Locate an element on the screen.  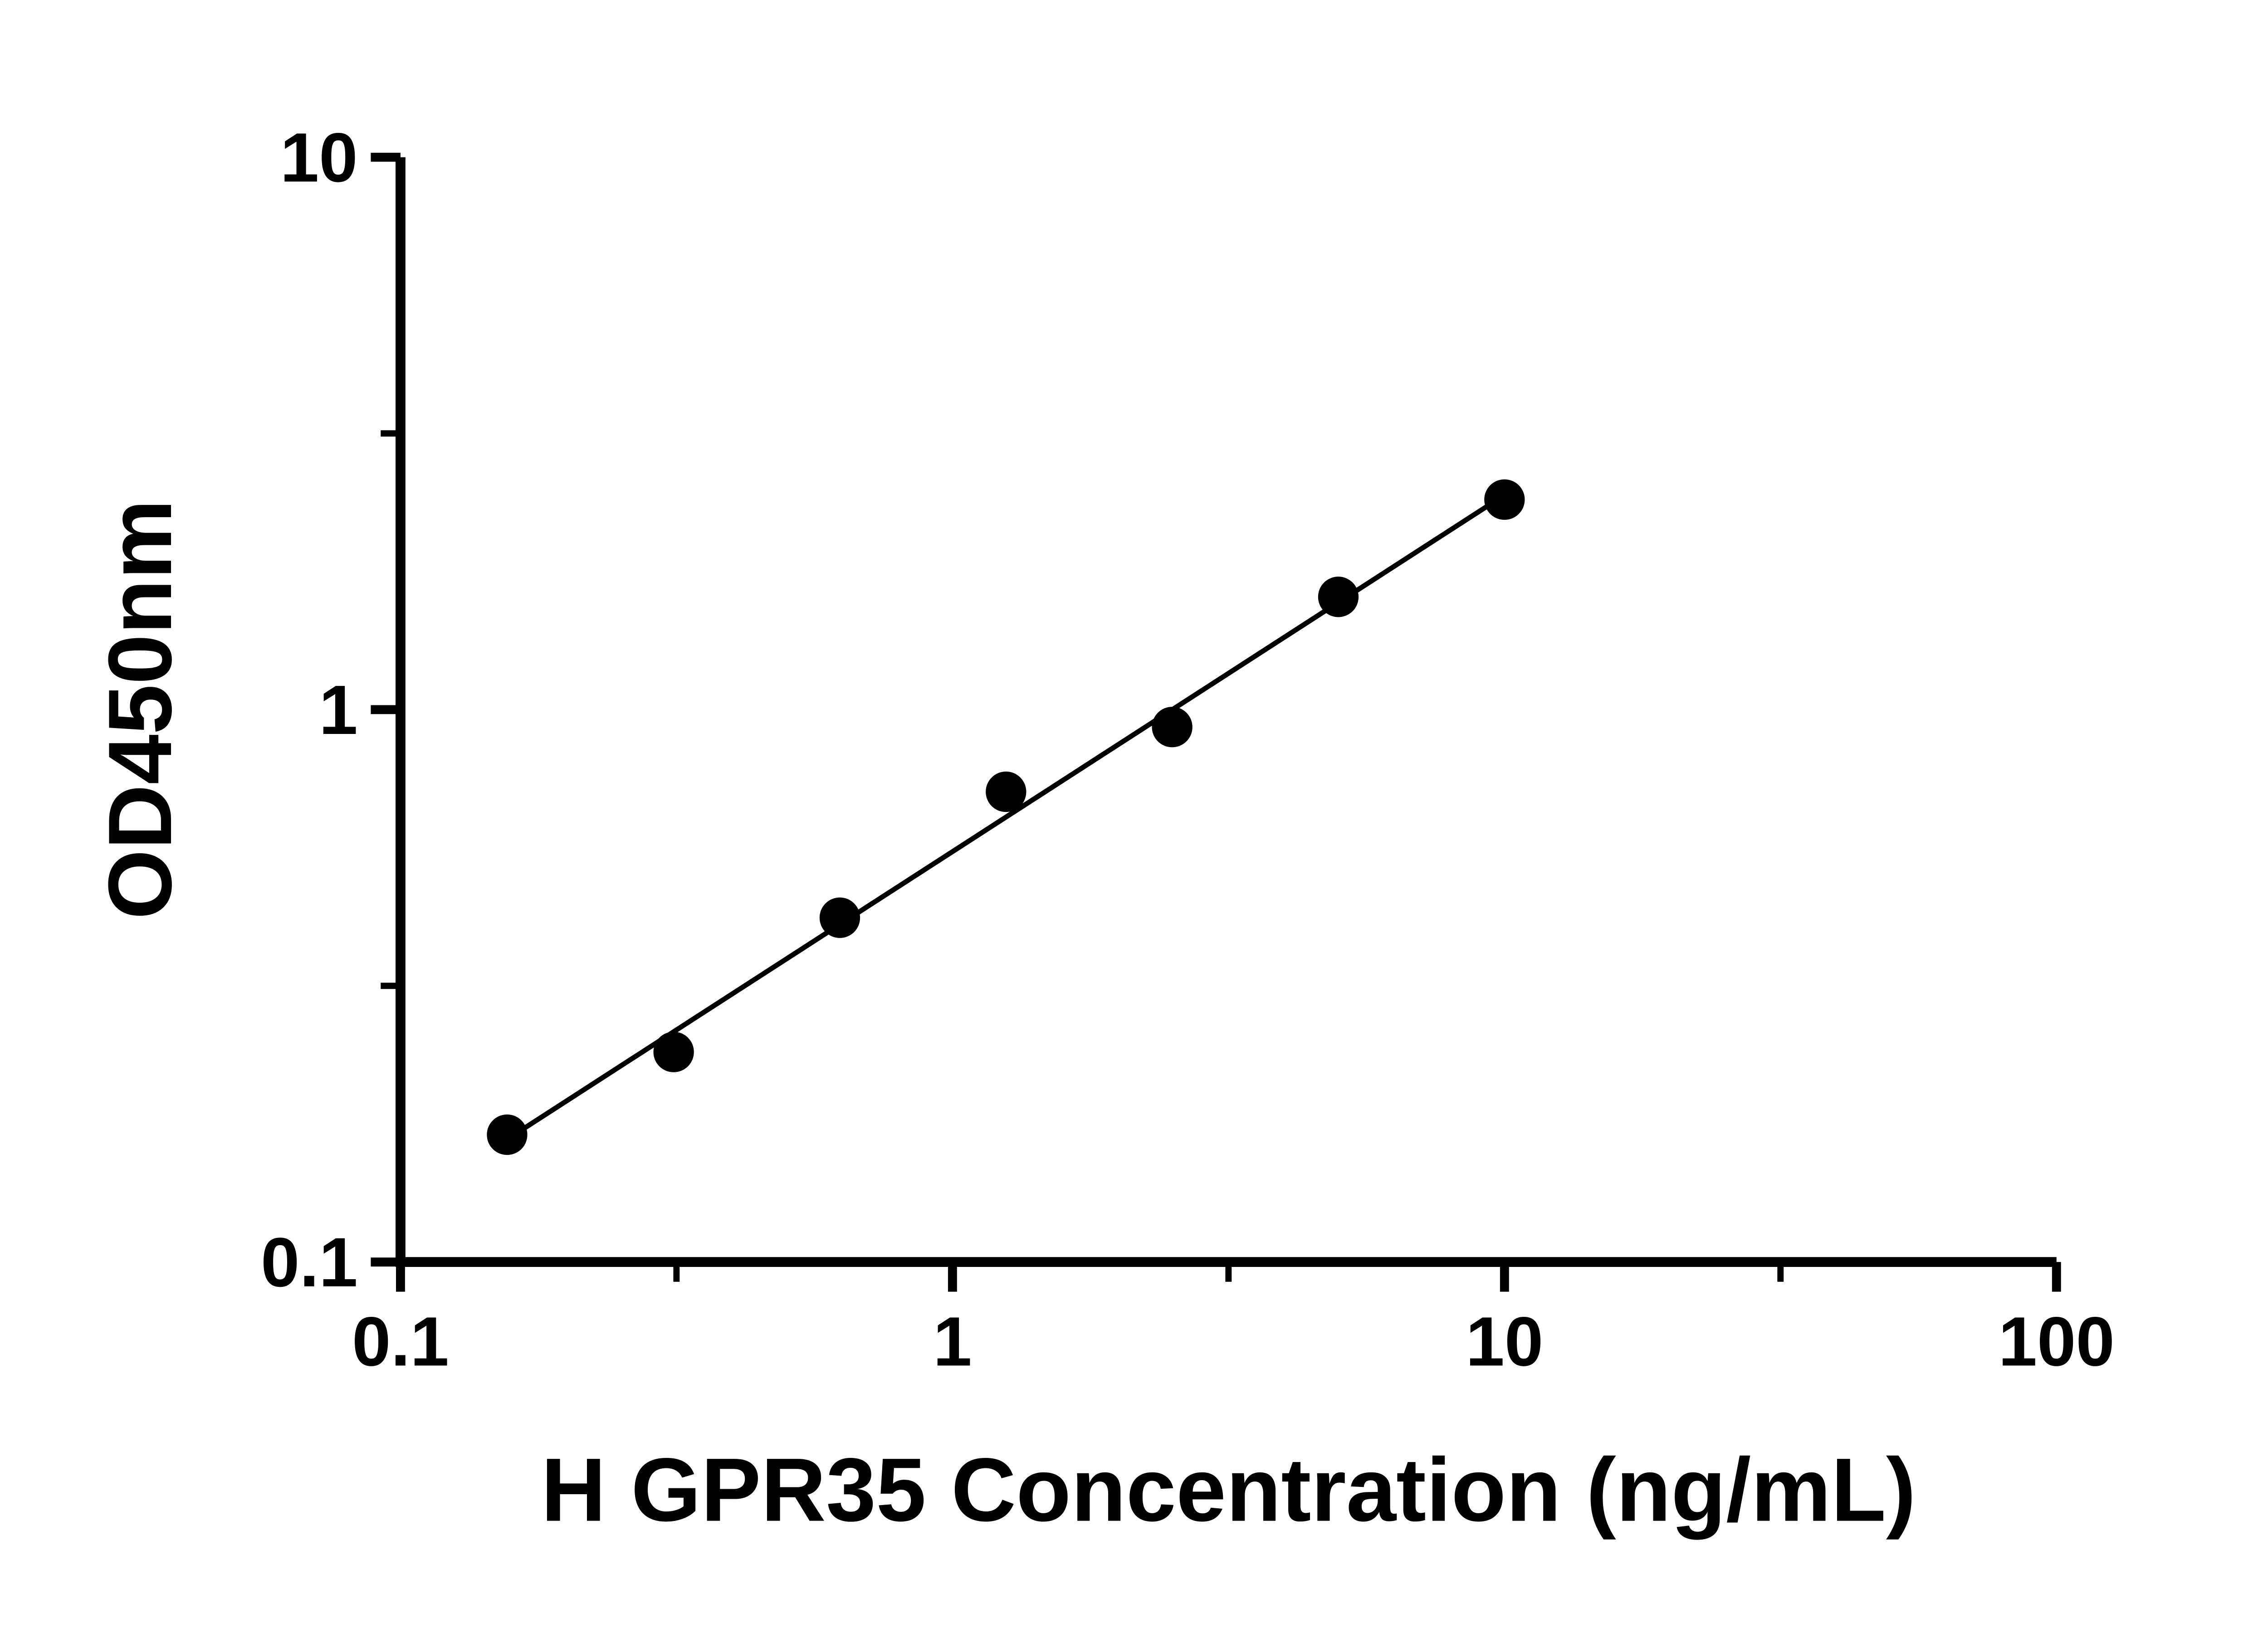
y-axis-title: OD450nm is located at coordinates (140, 709).